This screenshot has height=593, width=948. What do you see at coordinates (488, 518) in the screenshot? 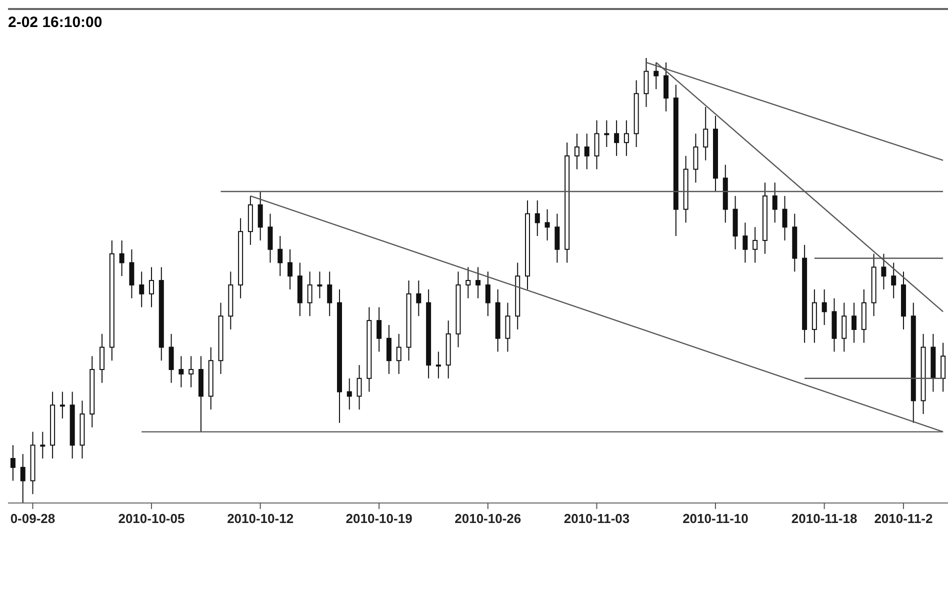
I see `x-tick-label: 2010-10-26` at bounding box center [488, 518].